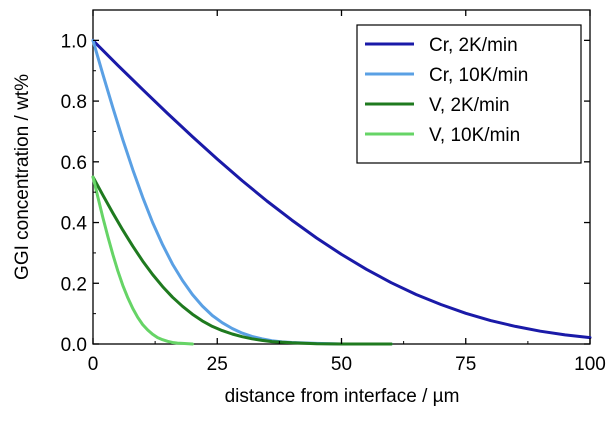 This screenshot has width=614, height=421. What do you see at coordinates (342, 396) in the screenshot?
I see `x-axis-title: distance from interface / µm` at bounding box center [342, 396].